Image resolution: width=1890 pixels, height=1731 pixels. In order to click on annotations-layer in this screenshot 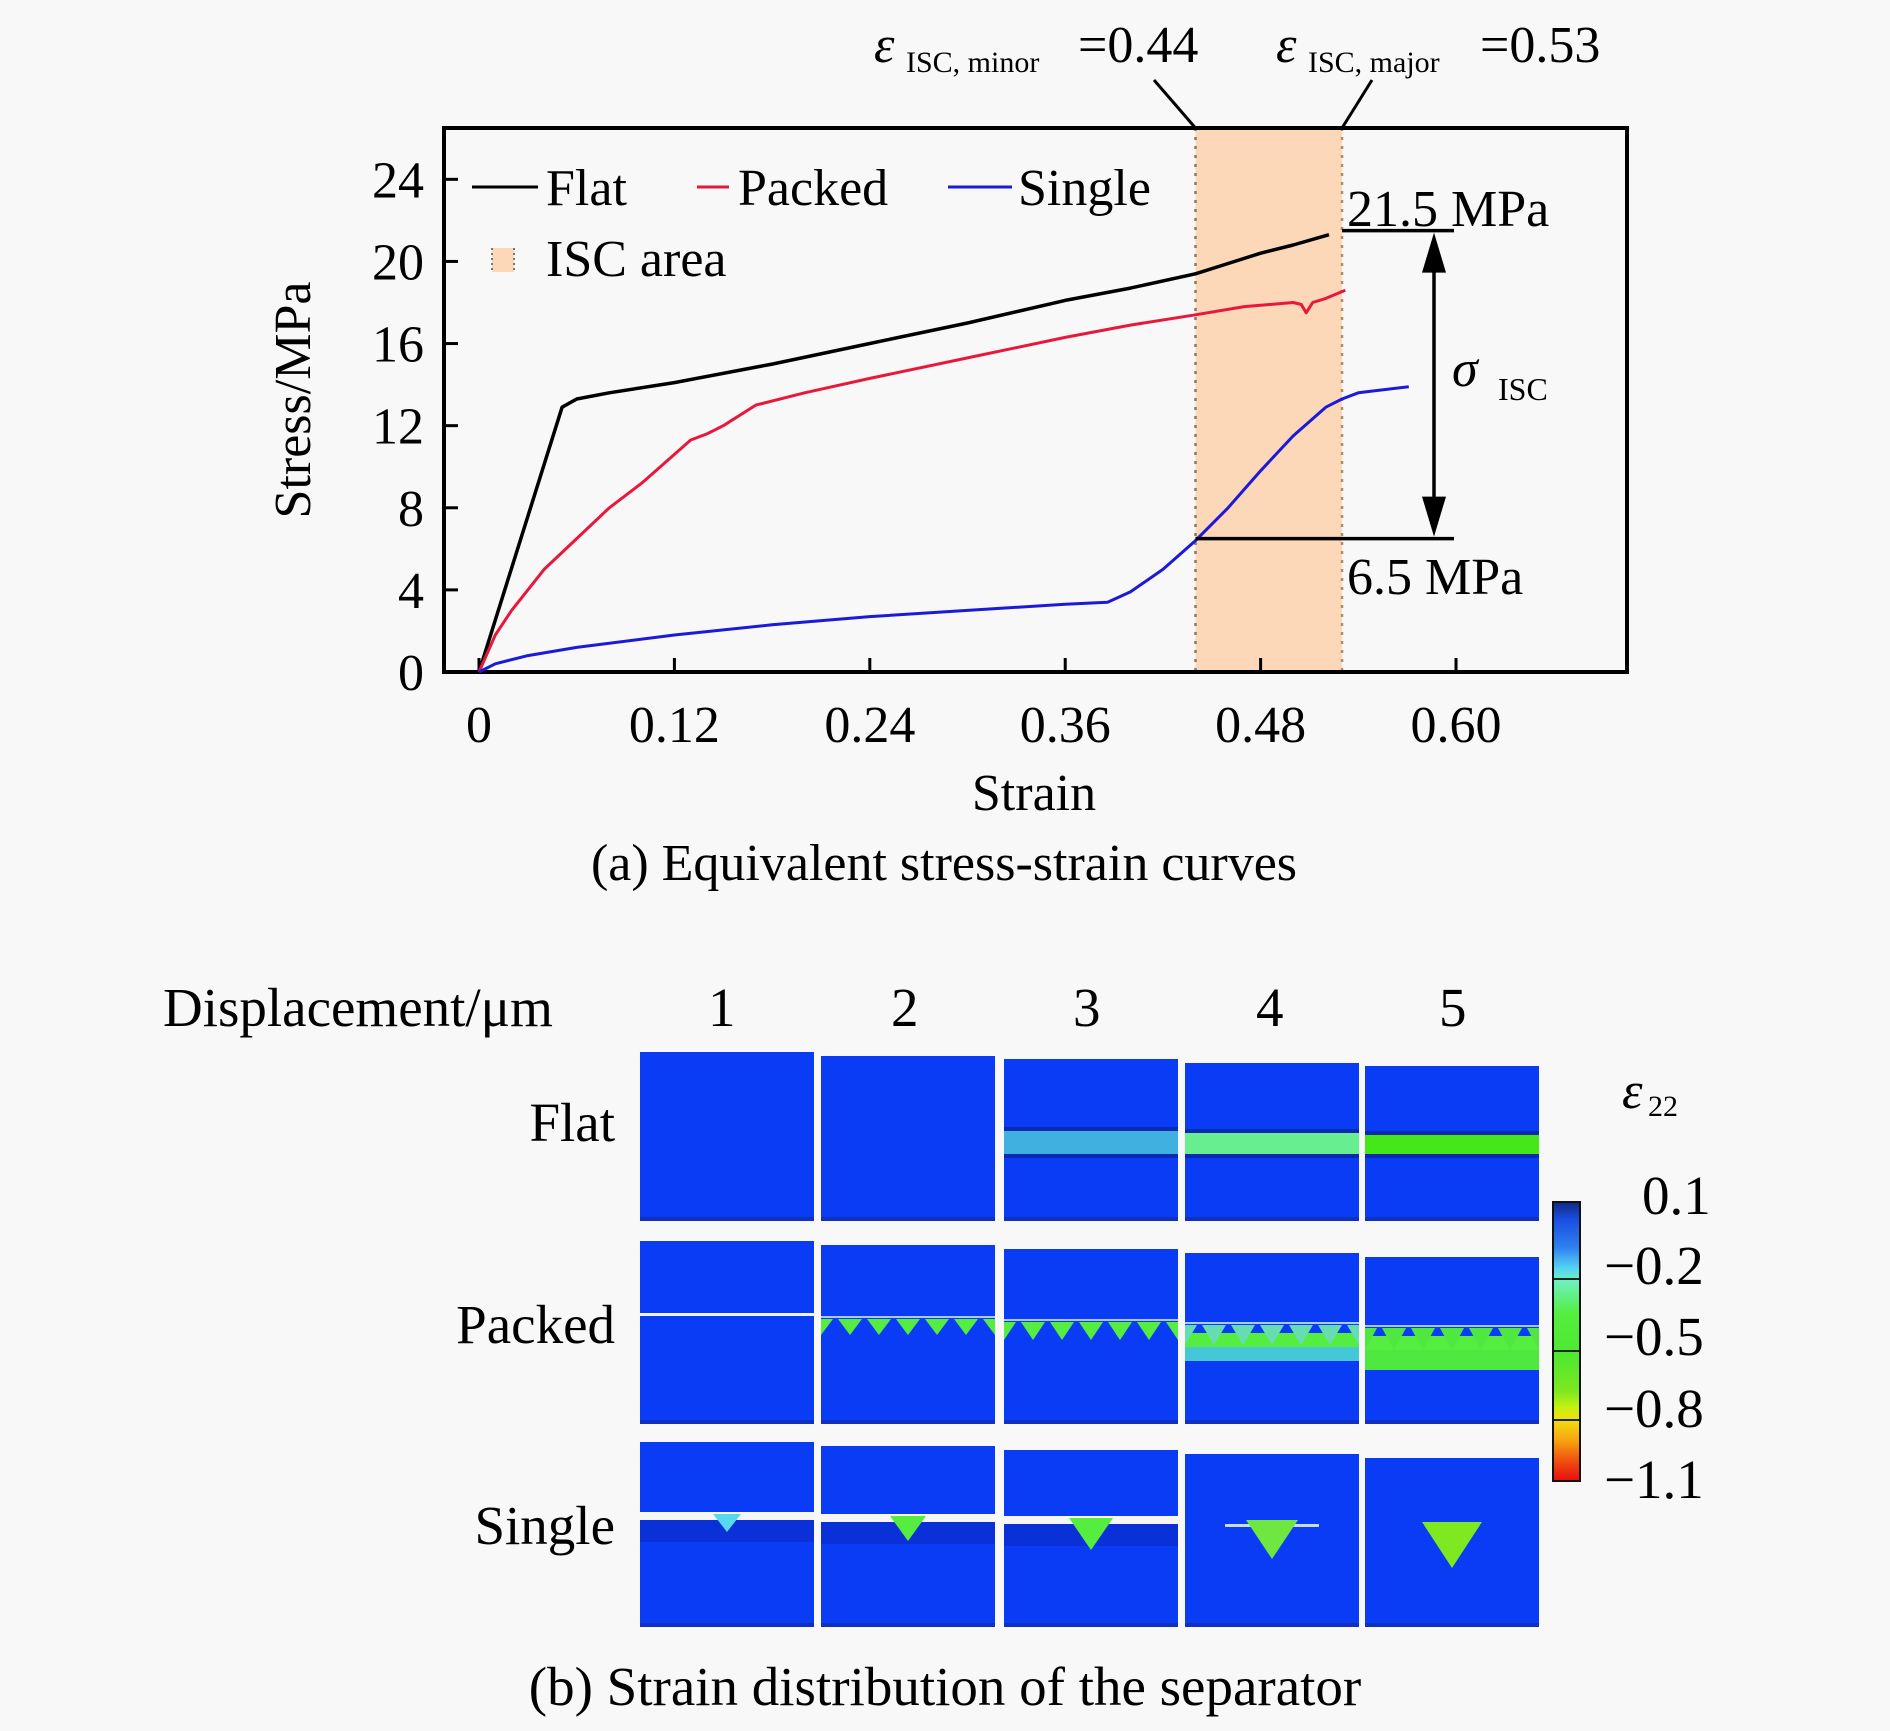, I will do `click(1303, 310)`.